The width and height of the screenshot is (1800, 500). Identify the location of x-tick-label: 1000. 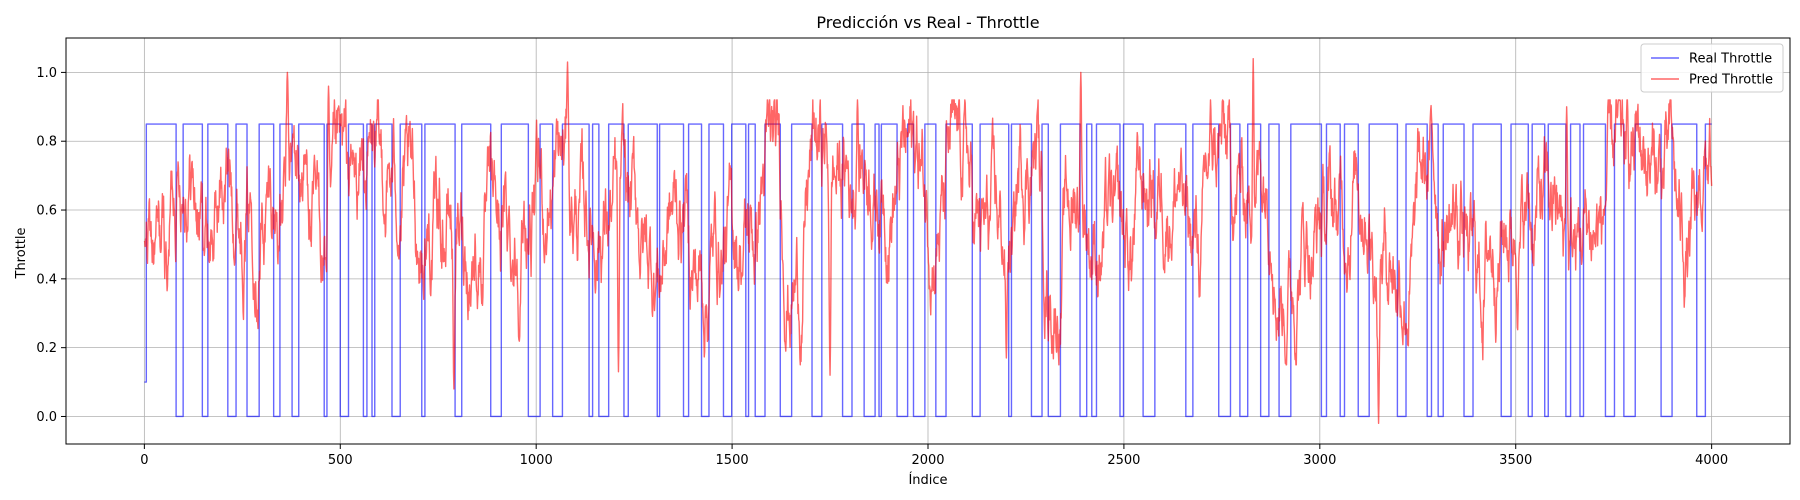
(536, 460).